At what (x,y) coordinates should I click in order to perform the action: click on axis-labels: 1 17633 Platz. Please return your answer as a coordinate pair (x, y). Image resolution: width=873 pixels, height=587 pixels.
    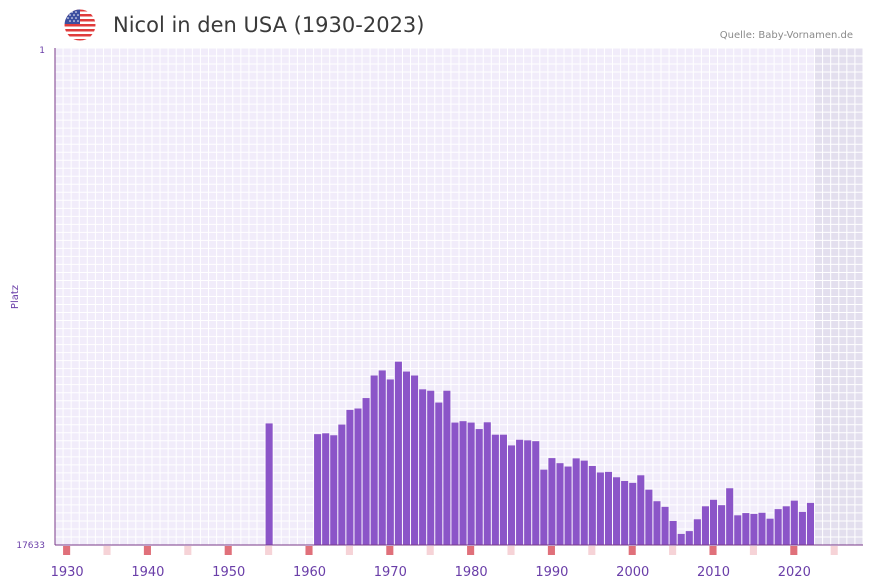
    Looking at the image, I should click on (27, 298).